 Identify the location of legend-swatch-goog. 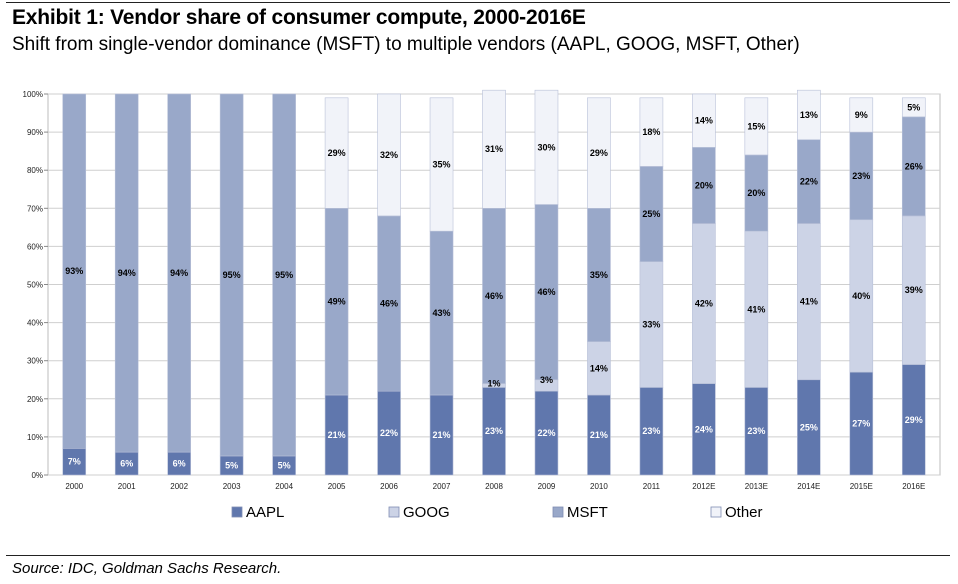
(394, 512).